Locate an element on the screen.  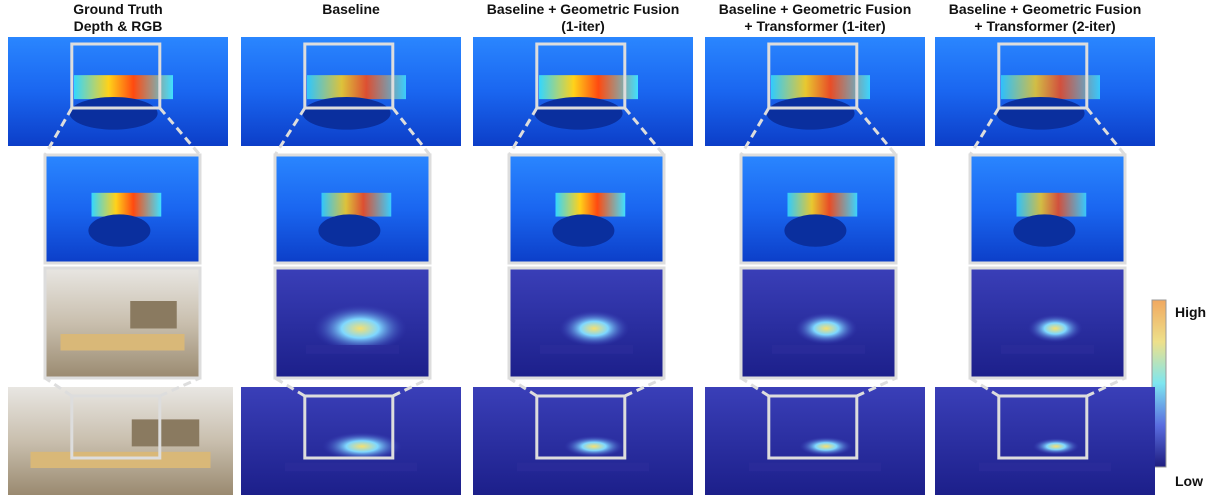
column-header: (1-iter) is located at coordinates (583, 26).